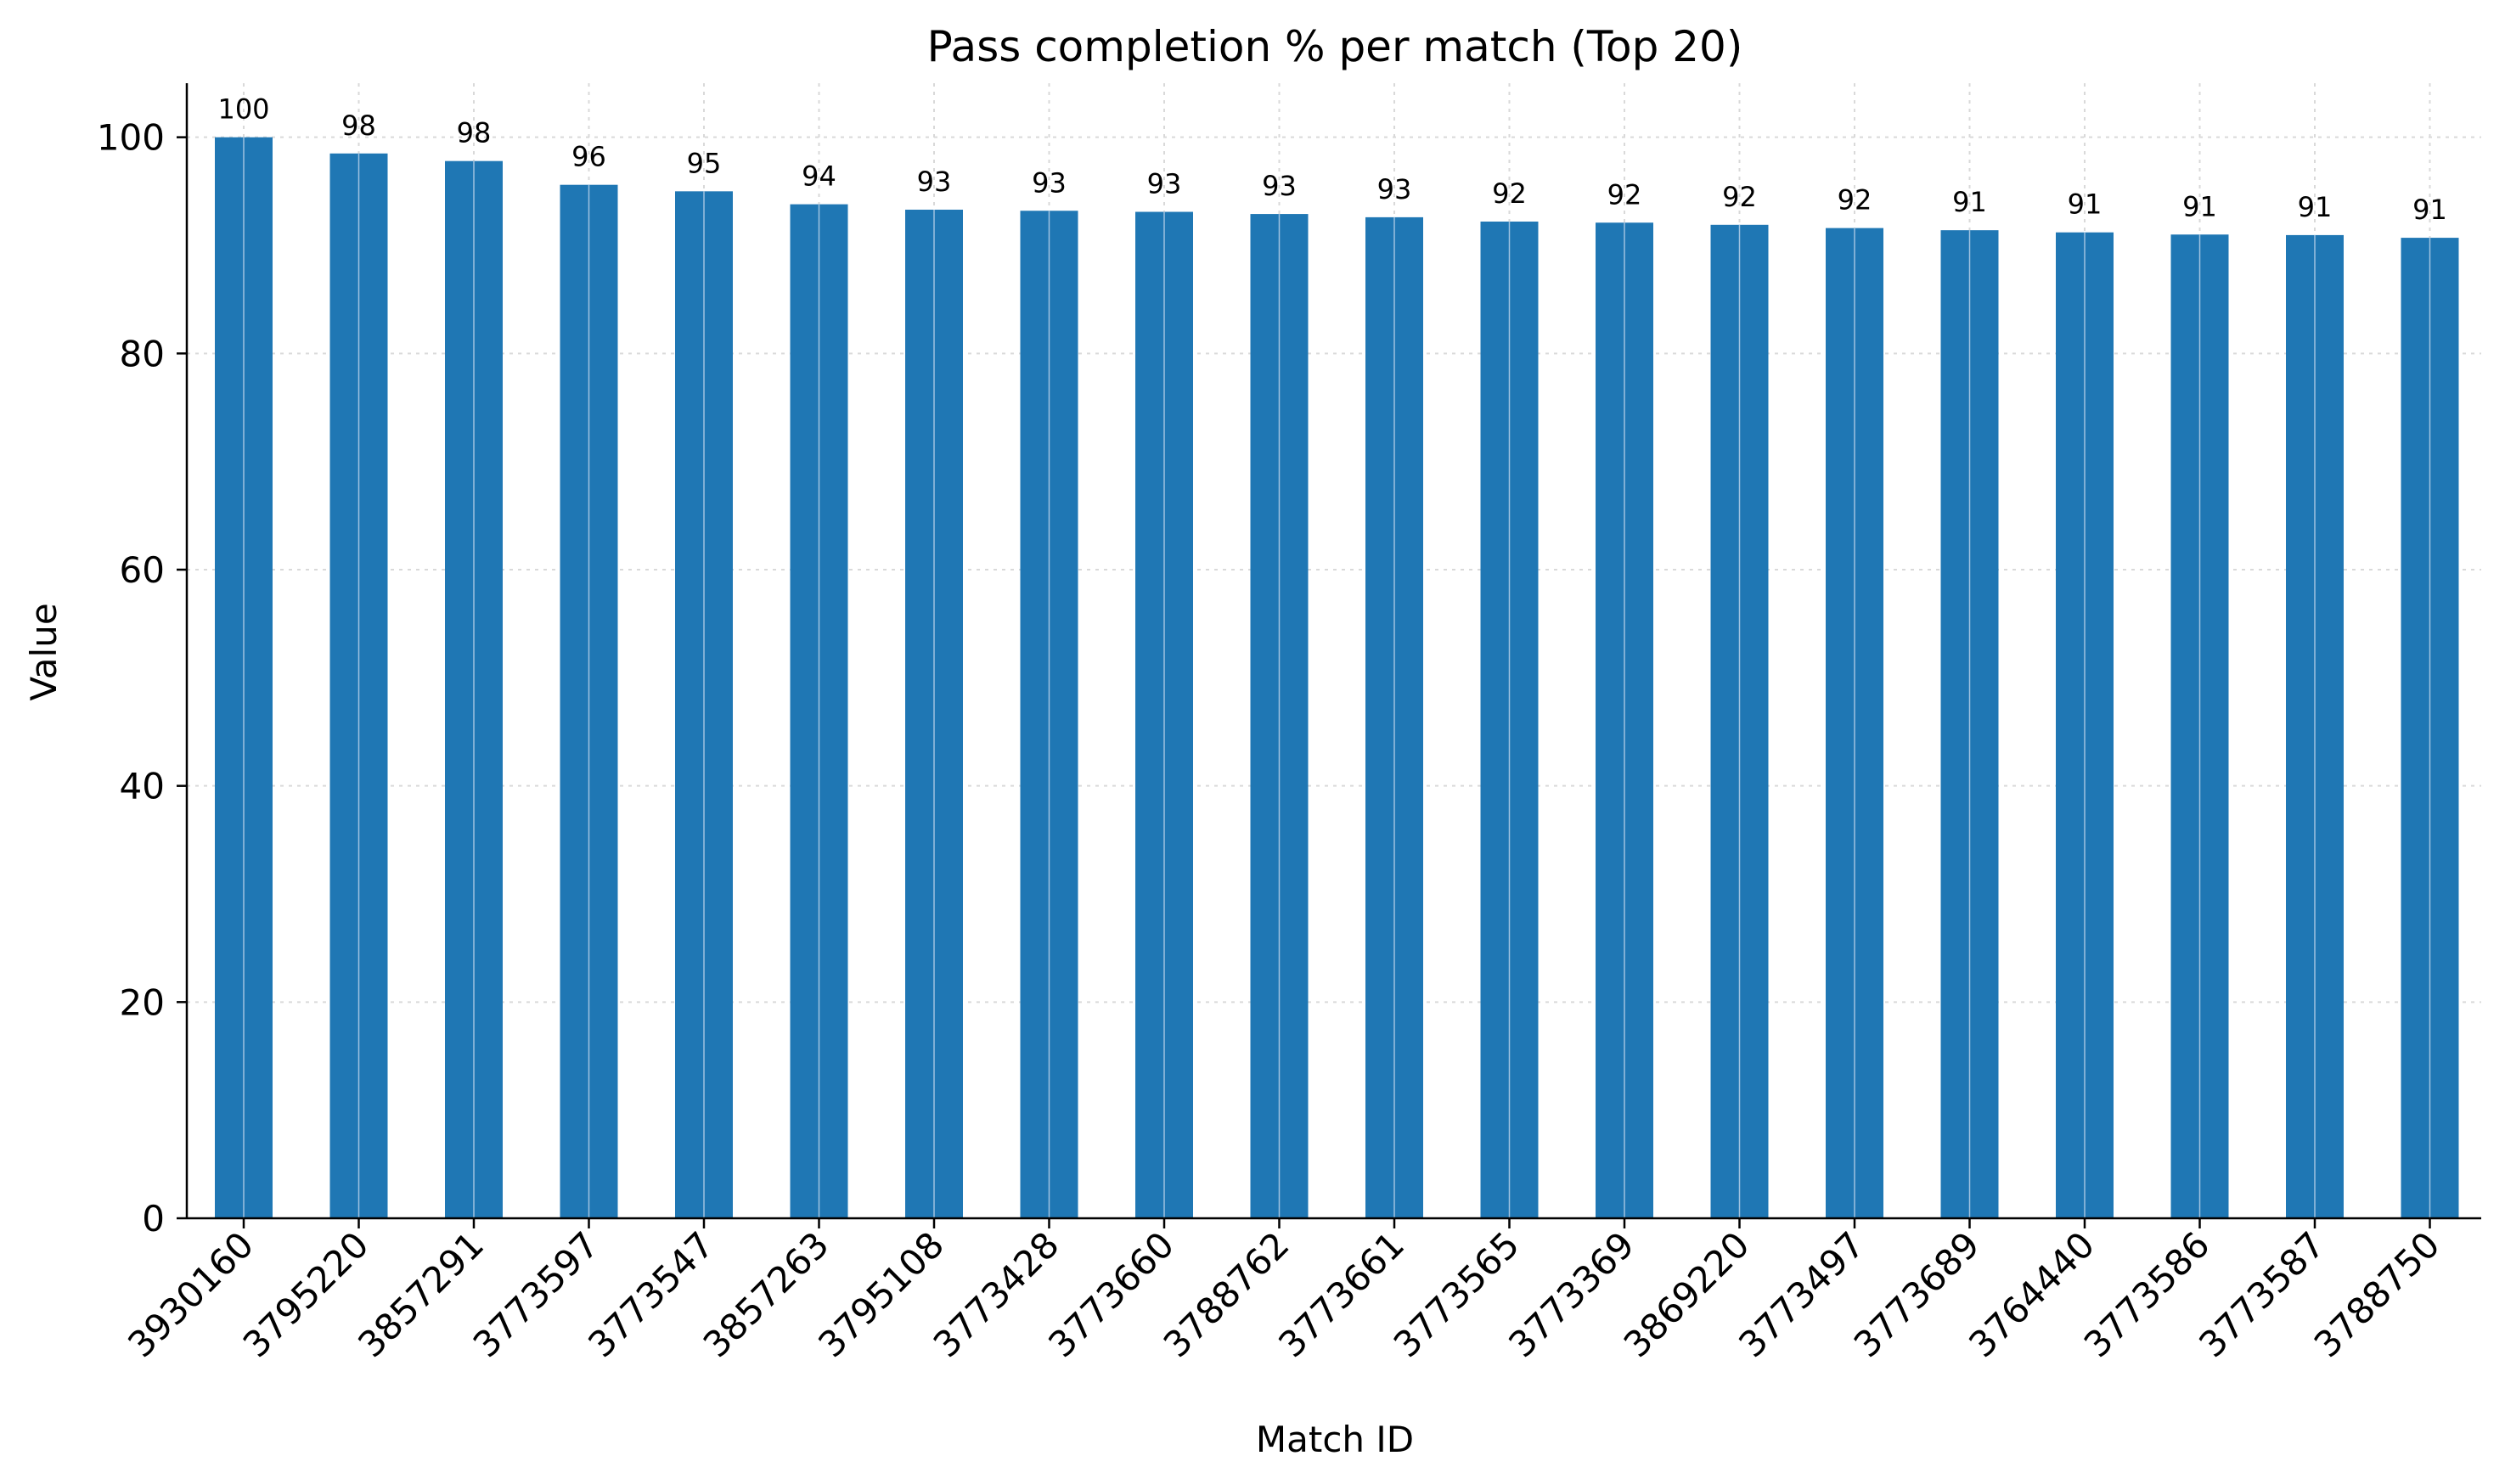 This screenshot has height=1484, width=2505. Describe the element at coordinates (1457, 1294) in the screenshot. I see `x-tick-label: 3773565` at that location.